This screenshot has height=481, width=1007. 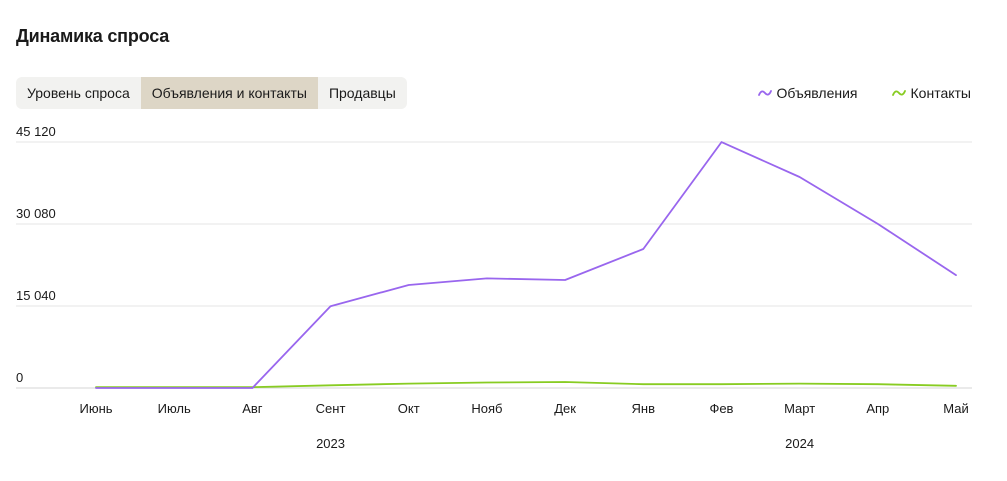 I want to click on legend-item-contacts: Контакты, so click(x=931, y=93).